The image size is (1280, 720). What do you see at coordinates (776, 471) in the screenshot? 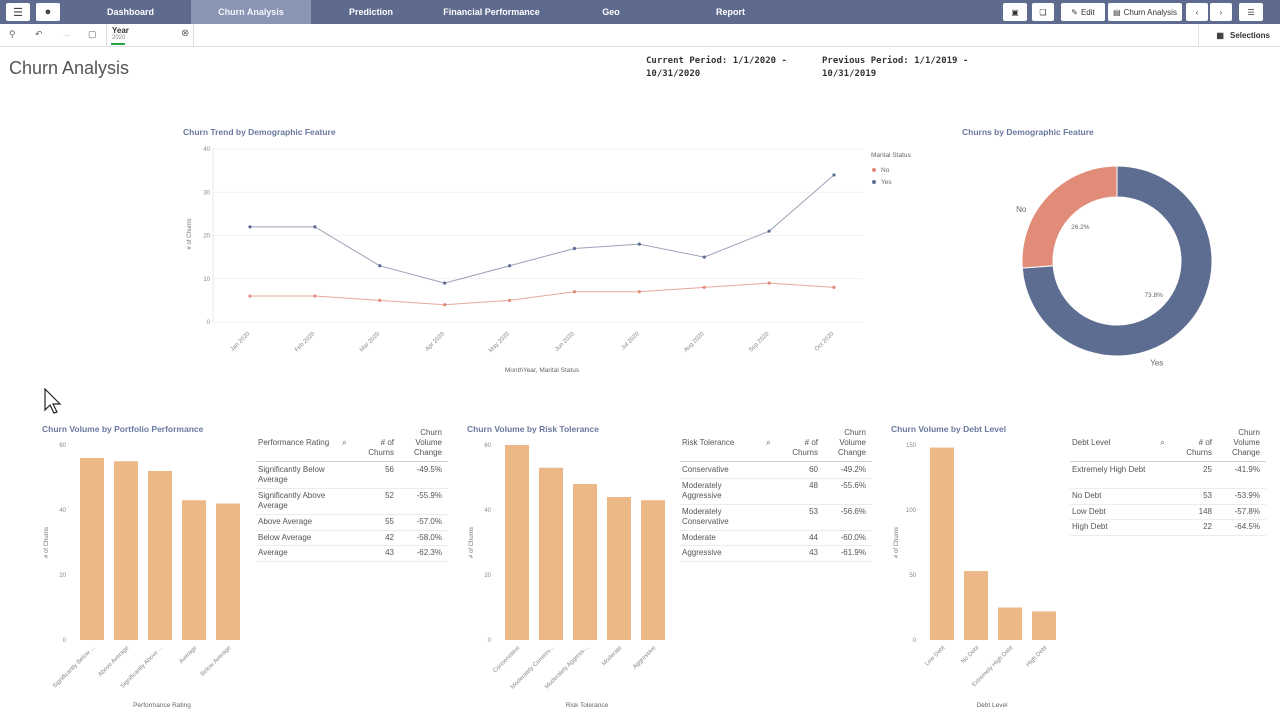
I see `table-row: Conservative 60 -49.2%` at bounding box center [776, 471].